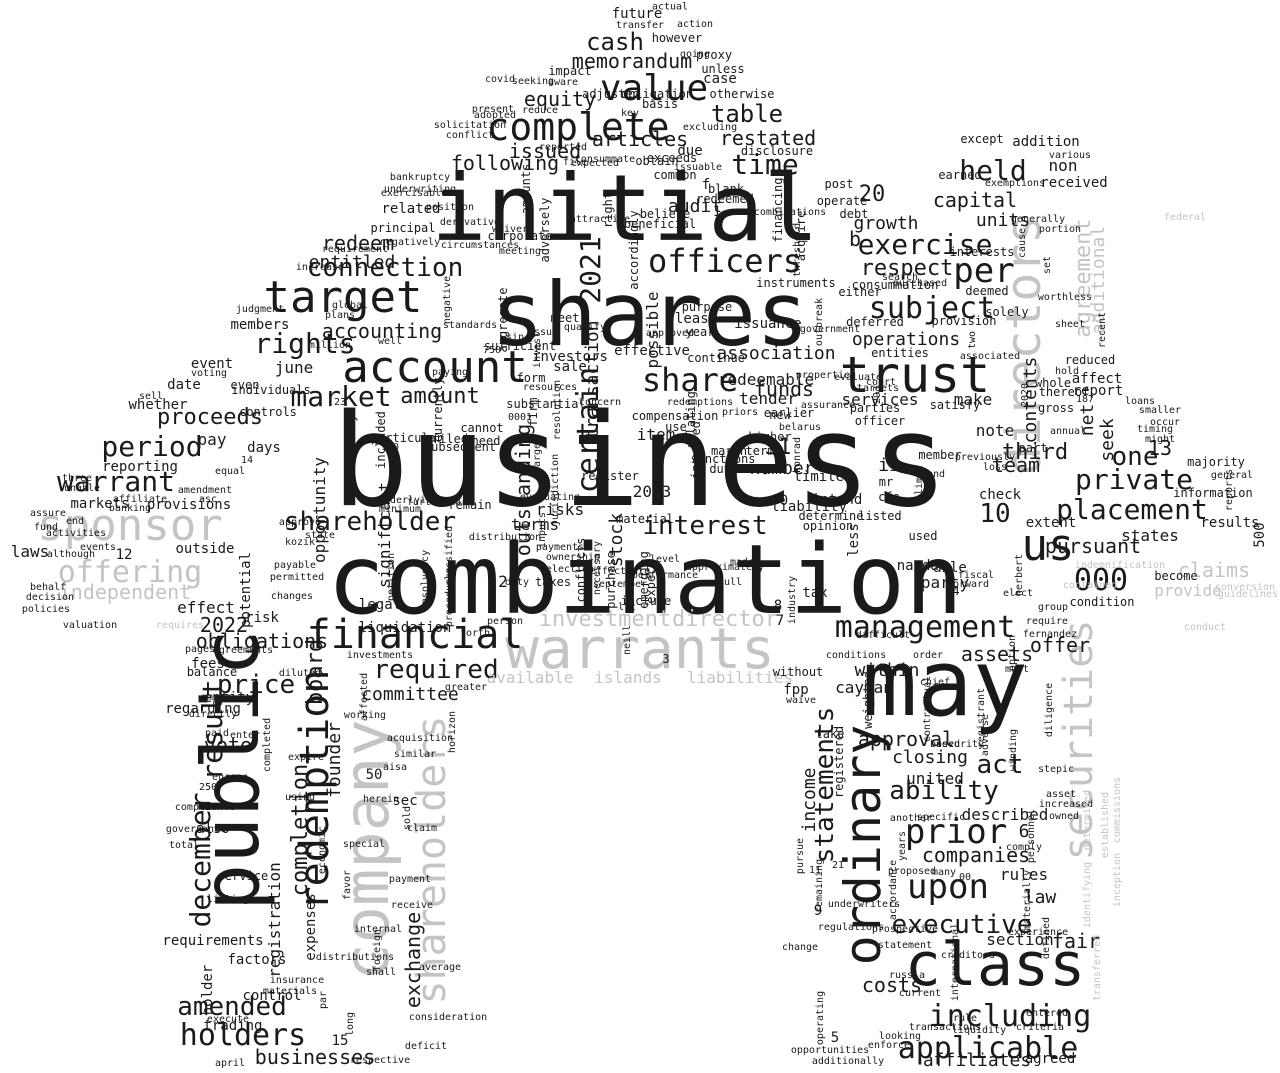 This screenshot has height=1073, width=1280. What do you see at coordinates (390, 447) in the screenshot?
I see `cloud-word: 100` at bounding box center [390, 447].